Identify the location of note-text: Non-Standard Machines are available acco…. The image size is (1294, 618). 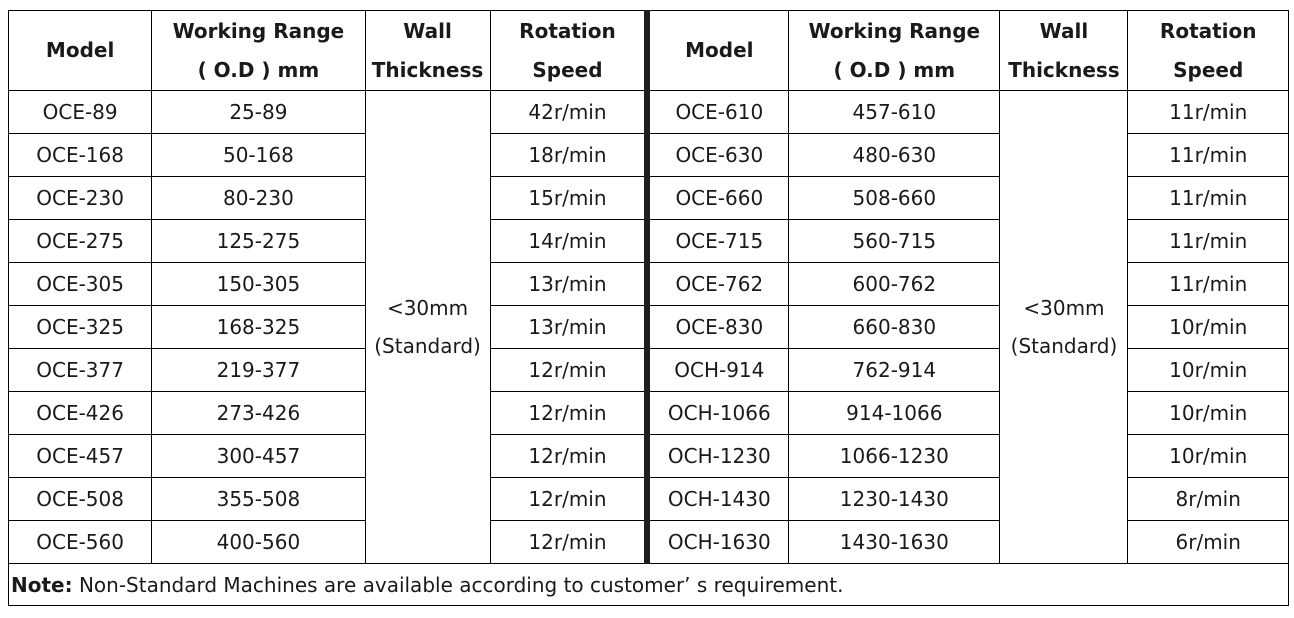
(458, 584).